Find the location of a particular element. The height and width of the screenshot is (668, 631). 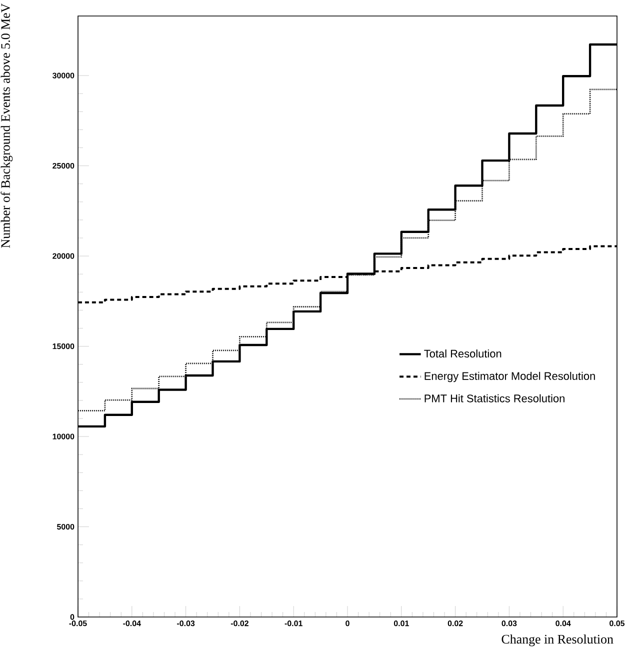

legend-label: PMT Hit Statistics Resolution is located at coordinates (494, 398).